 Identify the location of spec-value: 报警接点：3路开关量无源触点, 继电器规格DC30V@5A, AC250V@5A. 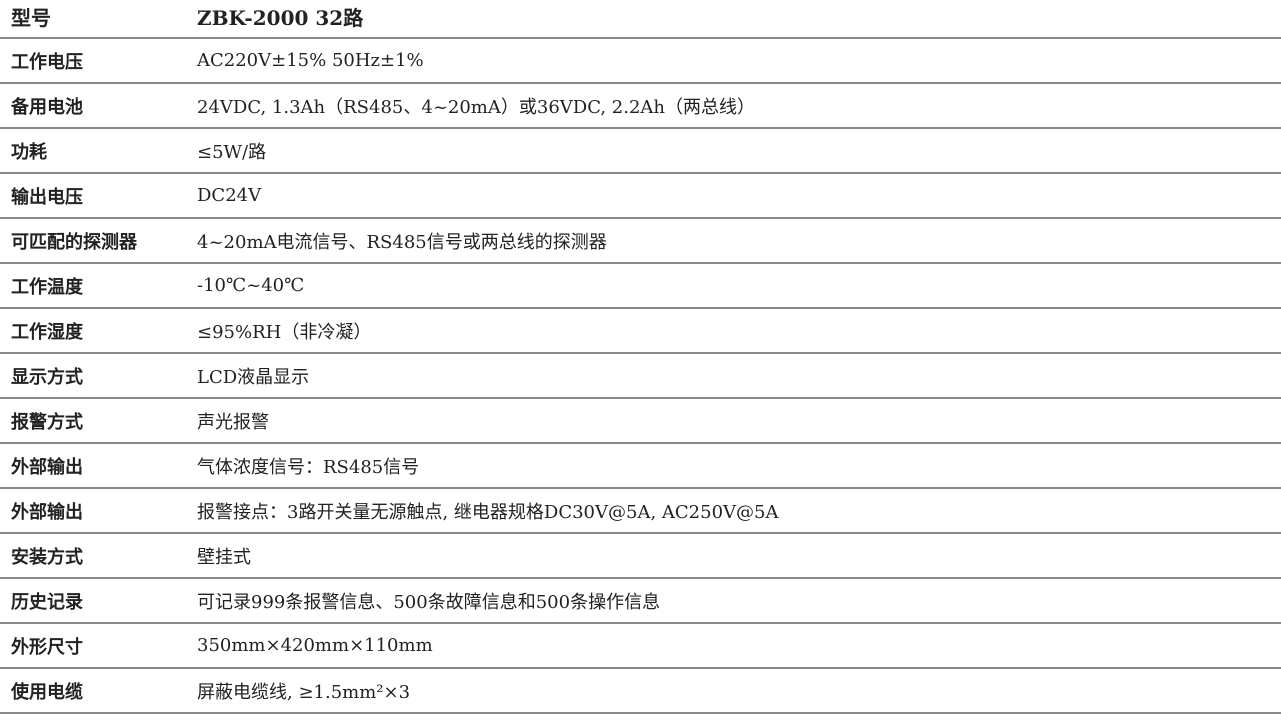
(488, 512).